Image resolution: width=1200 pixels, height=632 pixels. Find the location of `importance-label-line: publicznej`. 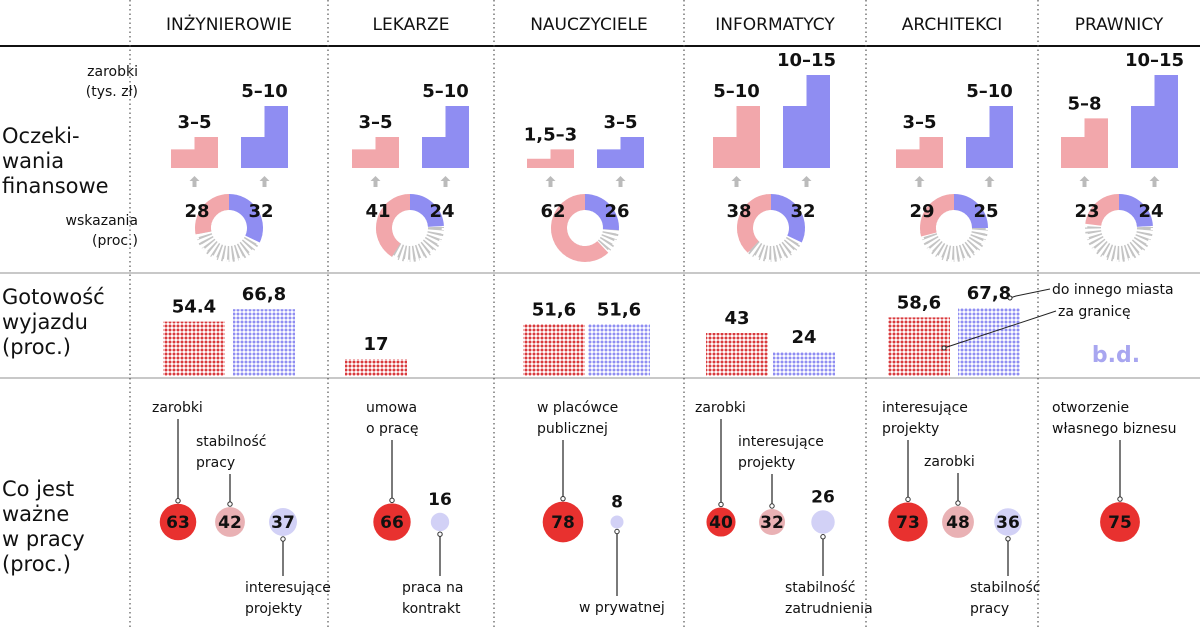

importance-label-line: publicznej is located at coordinates (572, 429).